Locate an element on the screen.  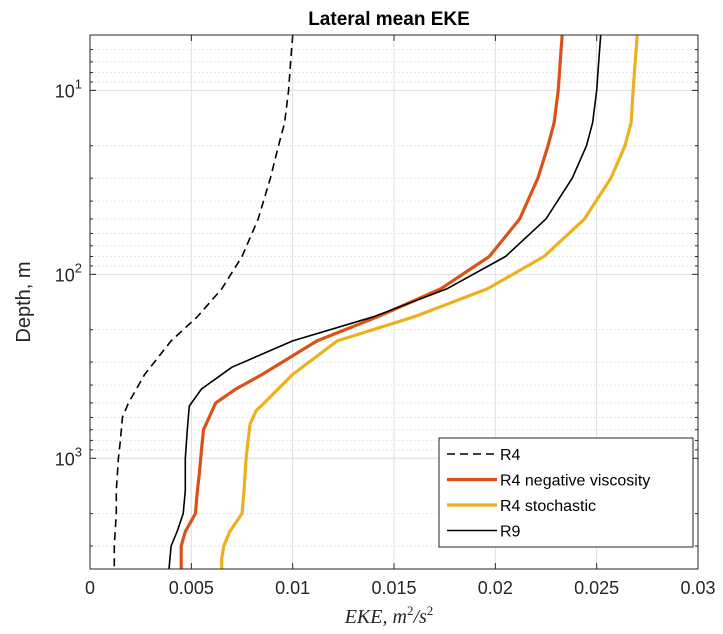
chart-title: Lateral mean EKE is located at coordinates (389, 19).